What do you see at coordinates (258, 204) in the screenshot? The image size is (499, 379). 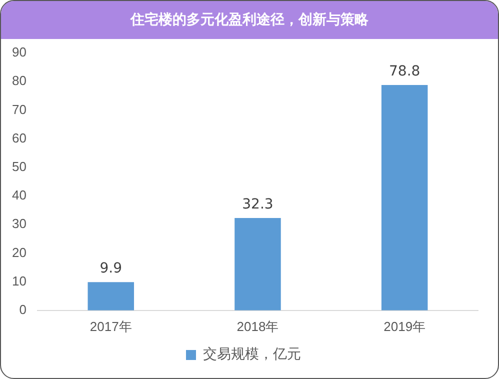 I see `data-label: 32.3` at bounding box center [258, 204].